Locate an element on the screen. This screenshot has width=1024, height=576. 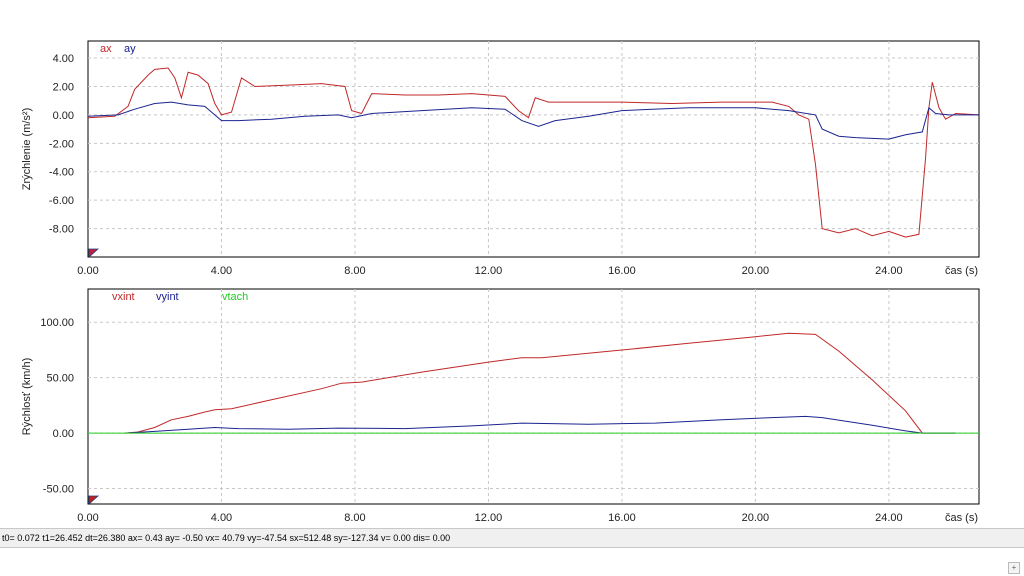
y-tick-label: -2.00 is located at coordinates (61, 144).